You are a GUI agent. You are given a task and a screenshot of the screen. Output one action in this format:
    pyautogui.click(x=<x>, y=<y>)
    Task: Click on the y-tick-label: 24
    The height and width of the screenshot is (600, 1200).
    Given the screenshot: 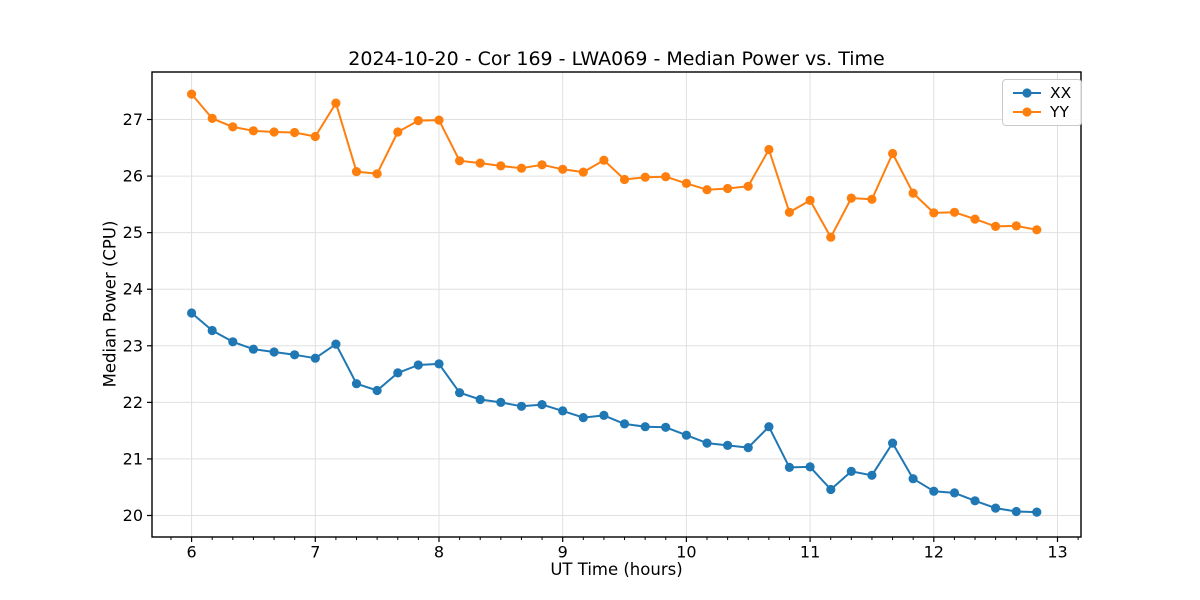 What is the action you would take?
    pyautogui.click(x=133, y=289)
    